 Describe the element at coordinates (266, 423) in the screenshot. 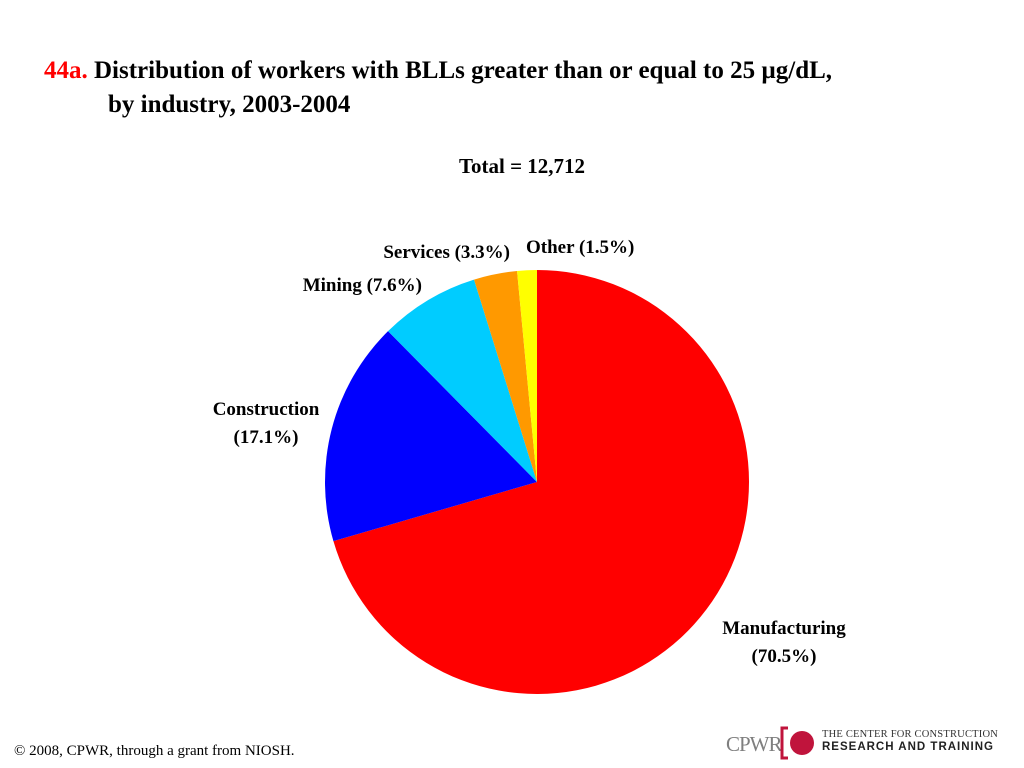

I see `slice-label-construction: Construction (17.1%)` at that location.